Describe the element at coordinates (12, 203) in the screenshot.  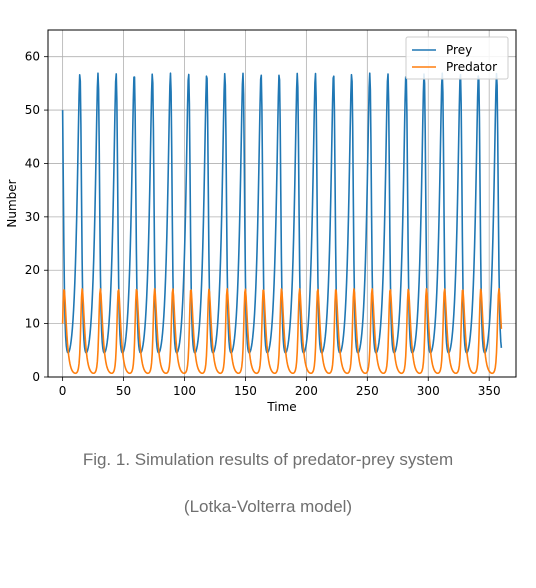
I see `y-axis-title: Number` at that location.